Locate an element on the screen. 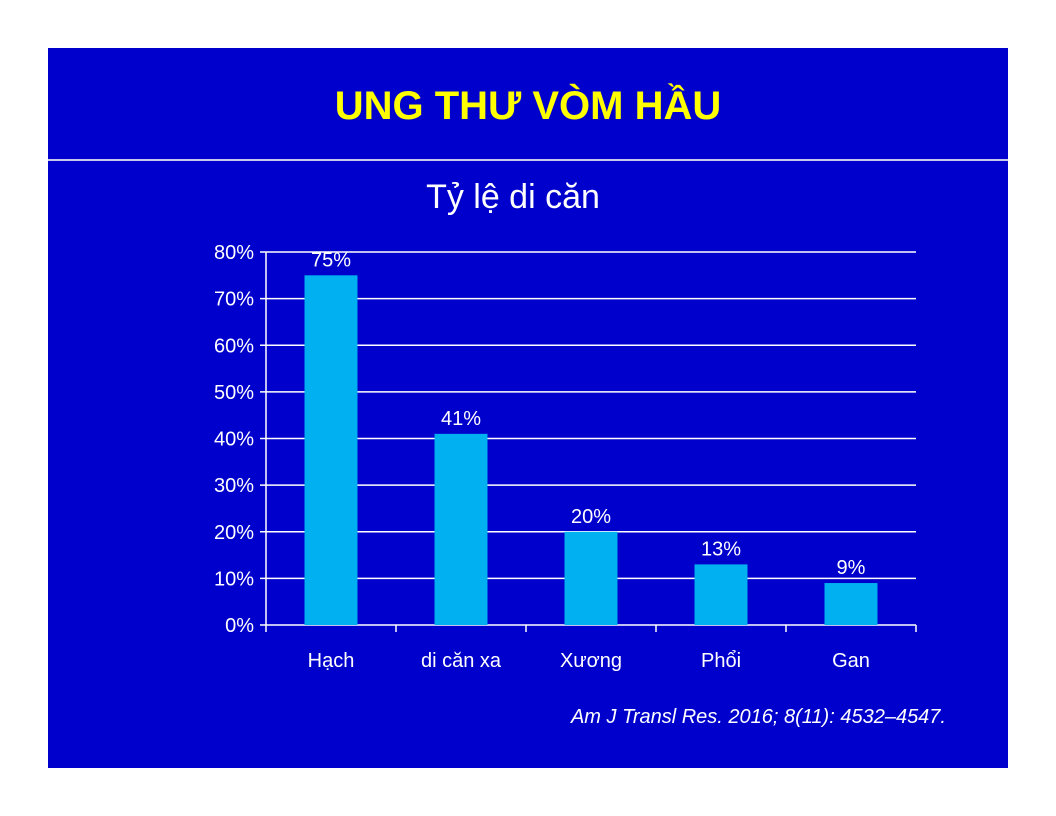 The height and width of the screenshot is (816, 1056). x-tick-label: Xương is located at coordinates (591, 661).